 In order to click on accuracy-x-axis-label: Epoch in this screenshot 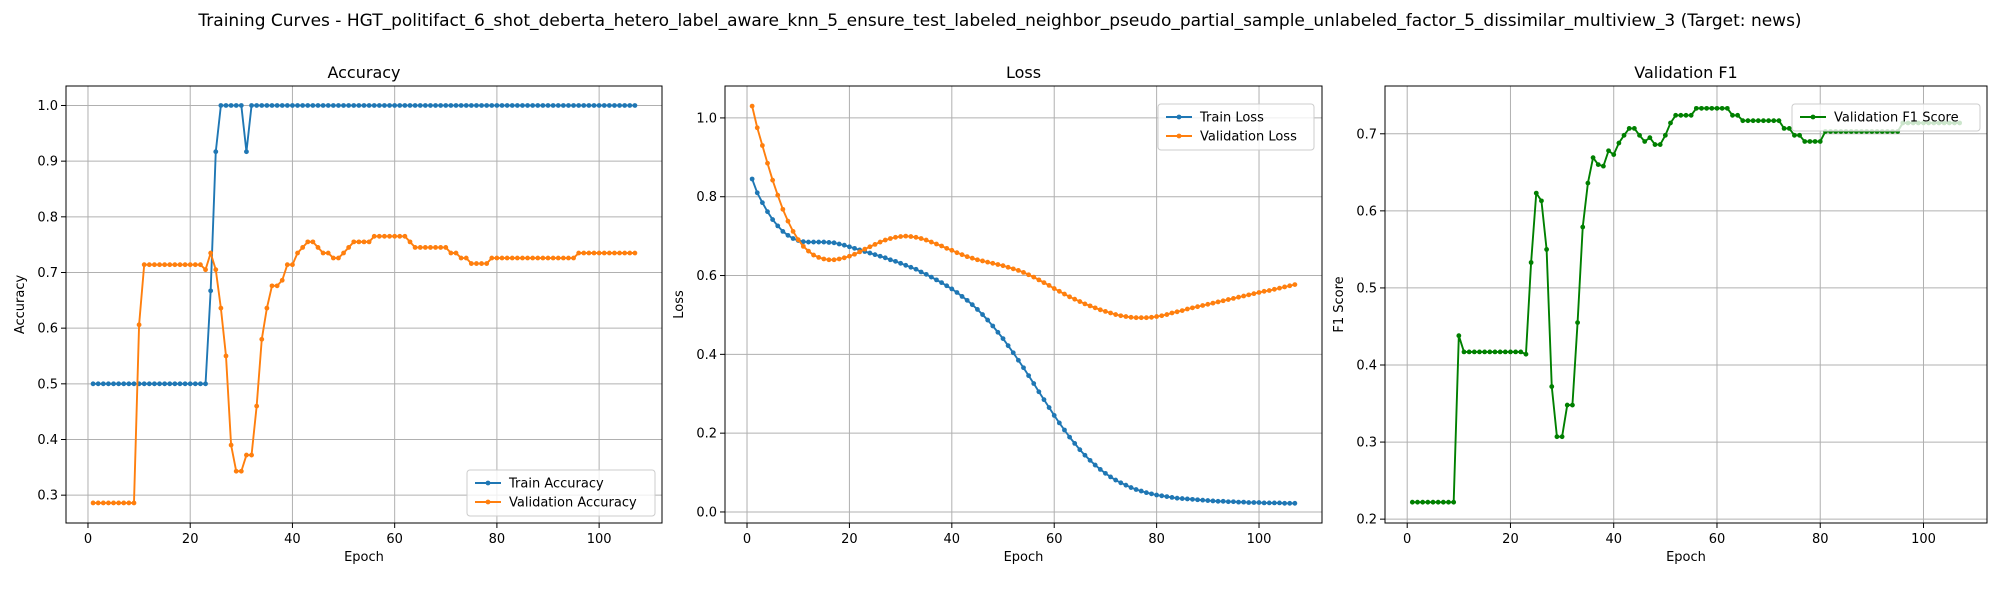, I will do `click(364, 557)`.